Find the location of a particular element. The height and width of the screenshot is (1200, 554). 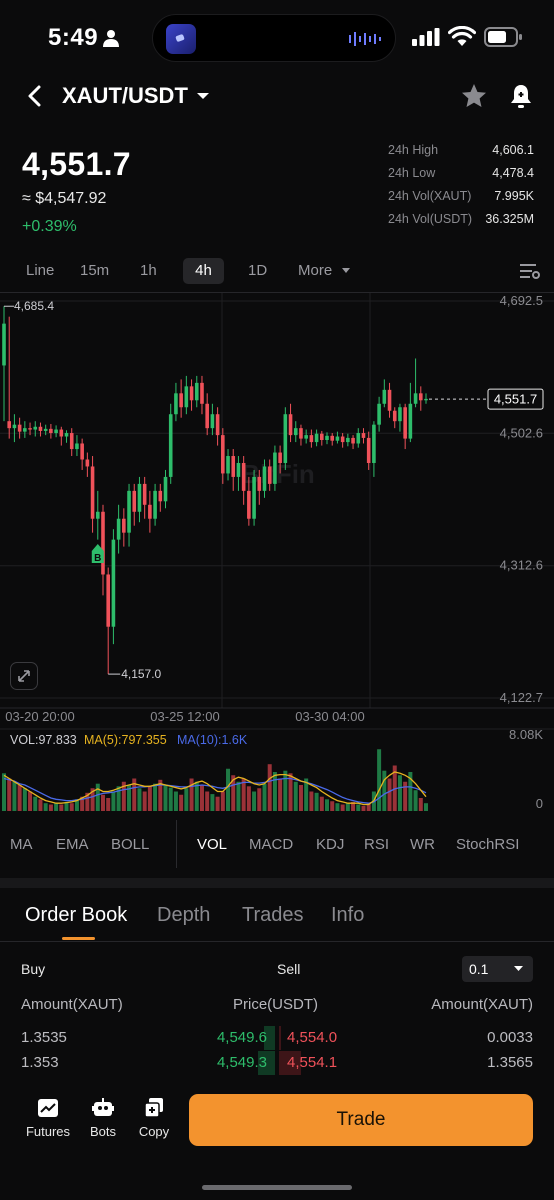

x-axis-label: 03-30 04:00 is located at coordinates (329, 716).